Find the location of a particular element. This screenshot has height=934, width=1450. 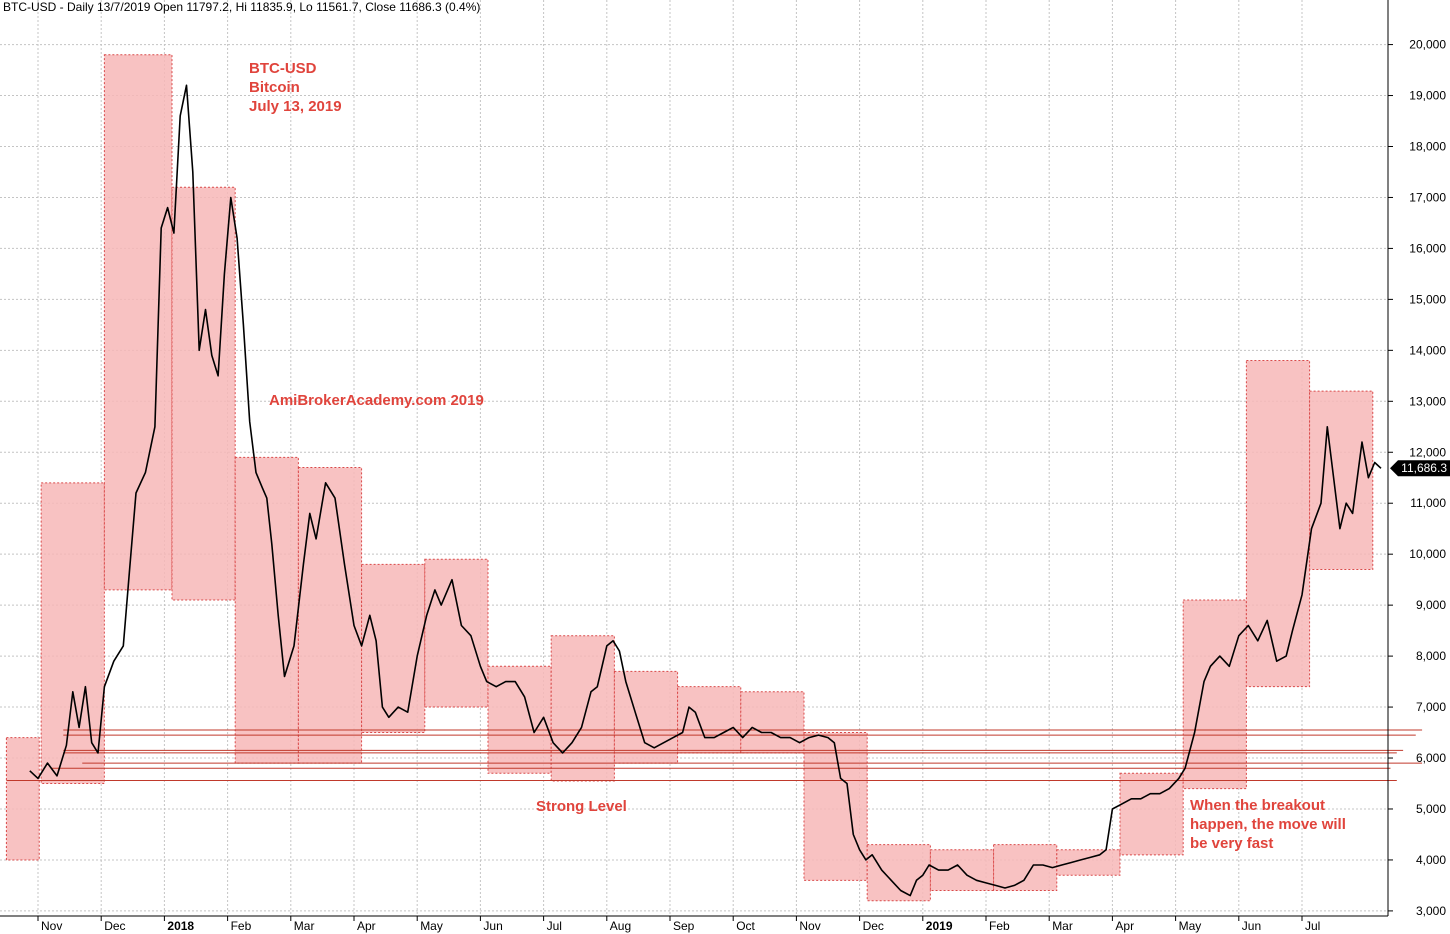

y-tick-label: 4,000 is located at coordinates (1431, 860).